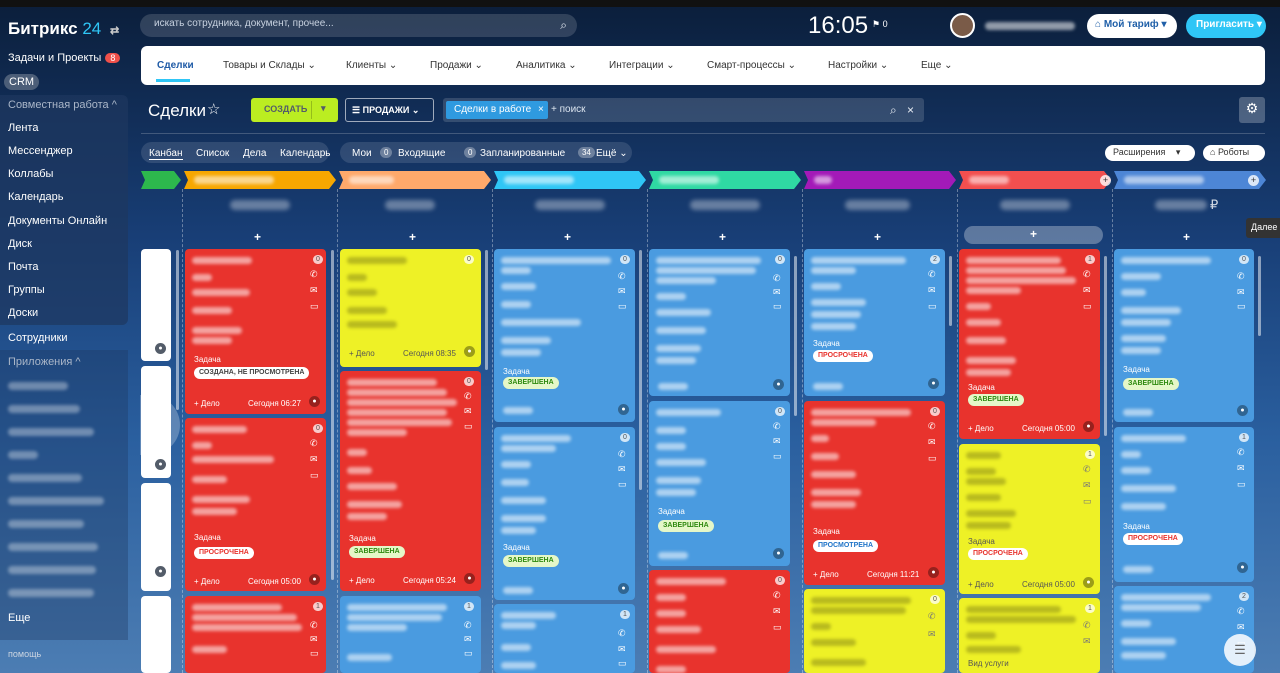  Describe the element at coordinates (31, 174) in the screenshot. I see `sidebar-item-collabs: Коллабы` at that location.